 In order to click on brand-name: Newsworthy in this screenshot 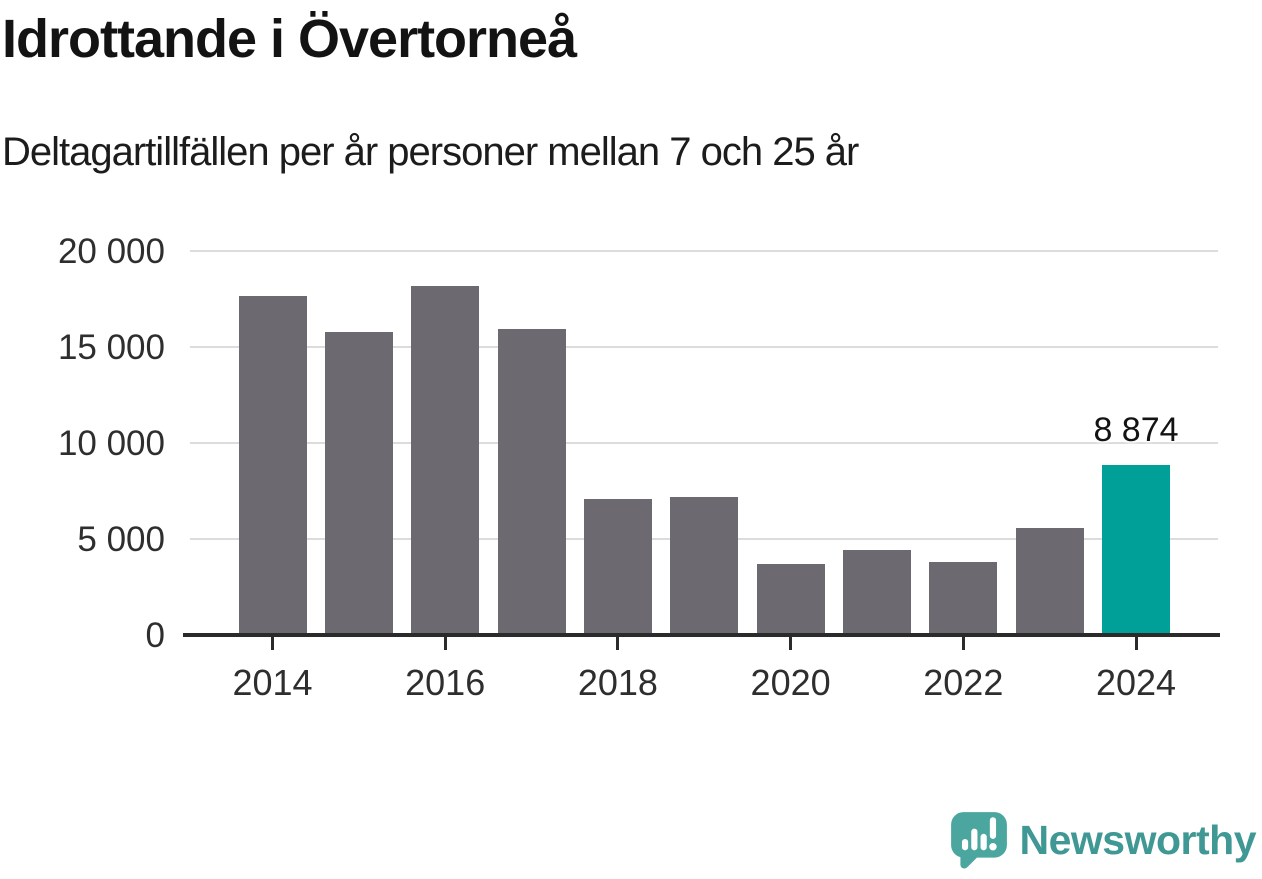, I will do `click(1138, 839)`.